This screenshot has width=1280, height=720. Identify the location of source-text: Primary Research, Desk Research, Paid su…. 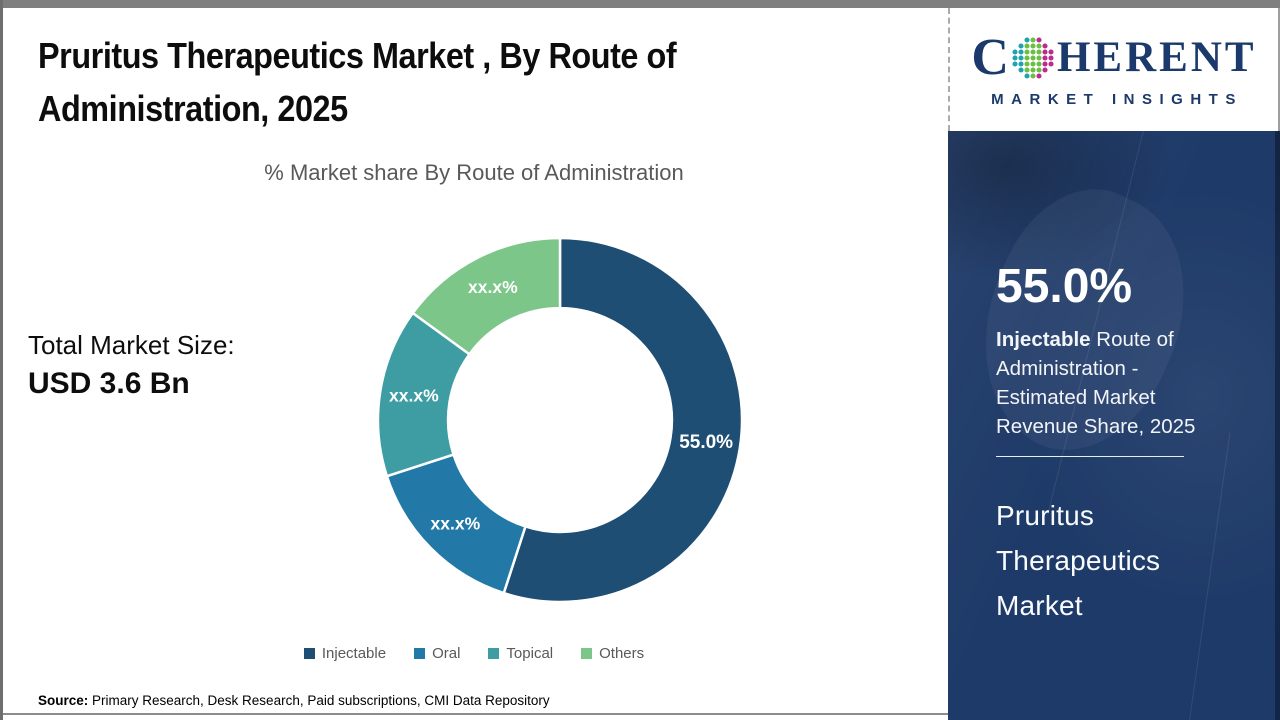
(319, 700).